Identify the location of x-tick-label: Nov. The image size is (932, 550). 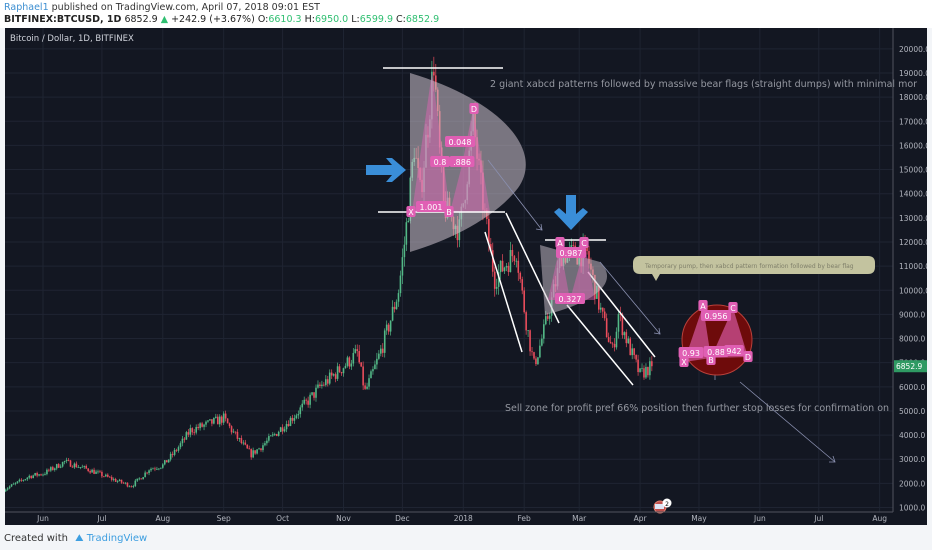
(343, 518).